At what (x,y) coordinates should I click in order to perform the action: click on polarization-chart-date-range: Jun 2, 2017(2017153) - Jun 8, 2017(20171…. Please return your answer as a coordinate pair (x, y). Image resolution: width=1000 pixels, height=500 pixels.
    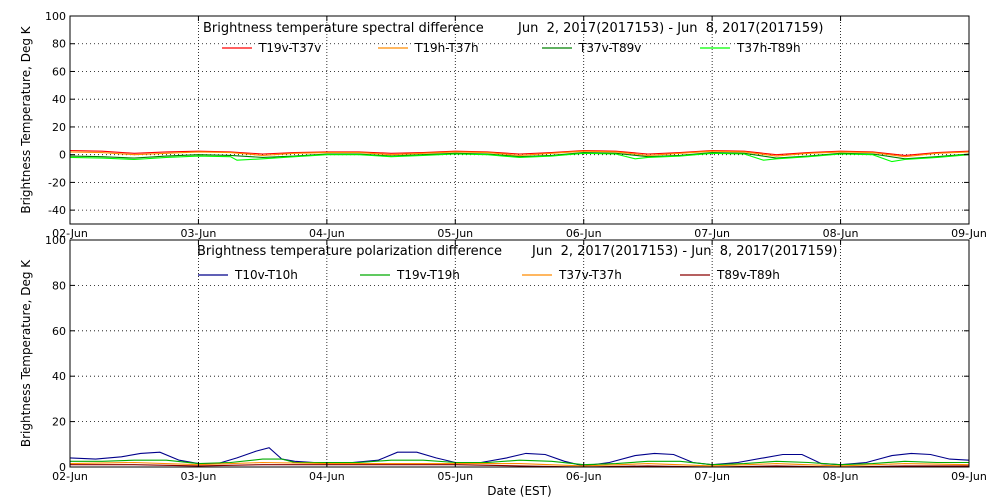
    Looking at the image, I should click on (684, 251).